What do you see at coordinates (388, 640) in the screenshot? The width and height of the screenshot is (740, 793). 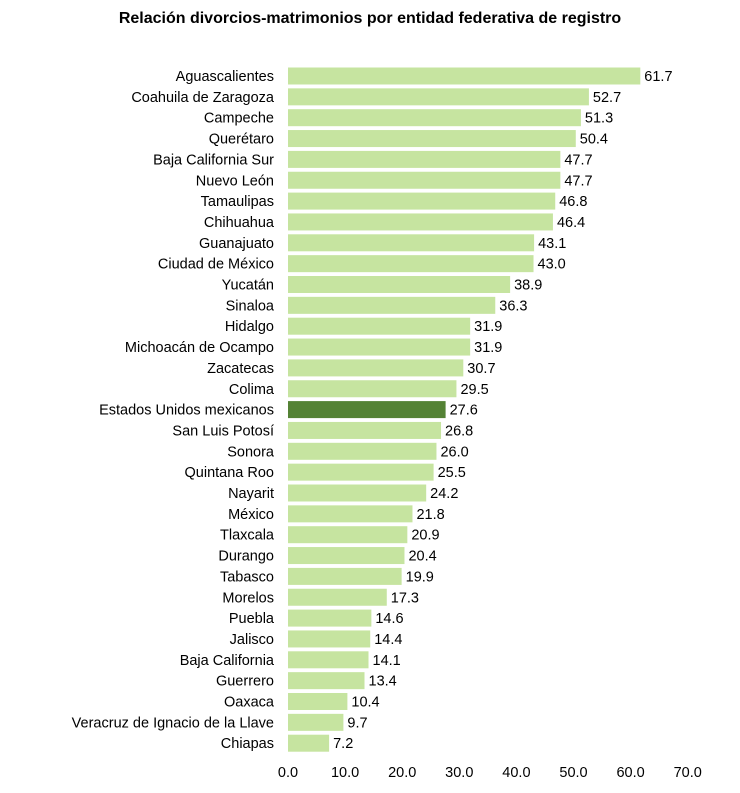 I see `value-label: 14.4` at bounding box center [388, 640].